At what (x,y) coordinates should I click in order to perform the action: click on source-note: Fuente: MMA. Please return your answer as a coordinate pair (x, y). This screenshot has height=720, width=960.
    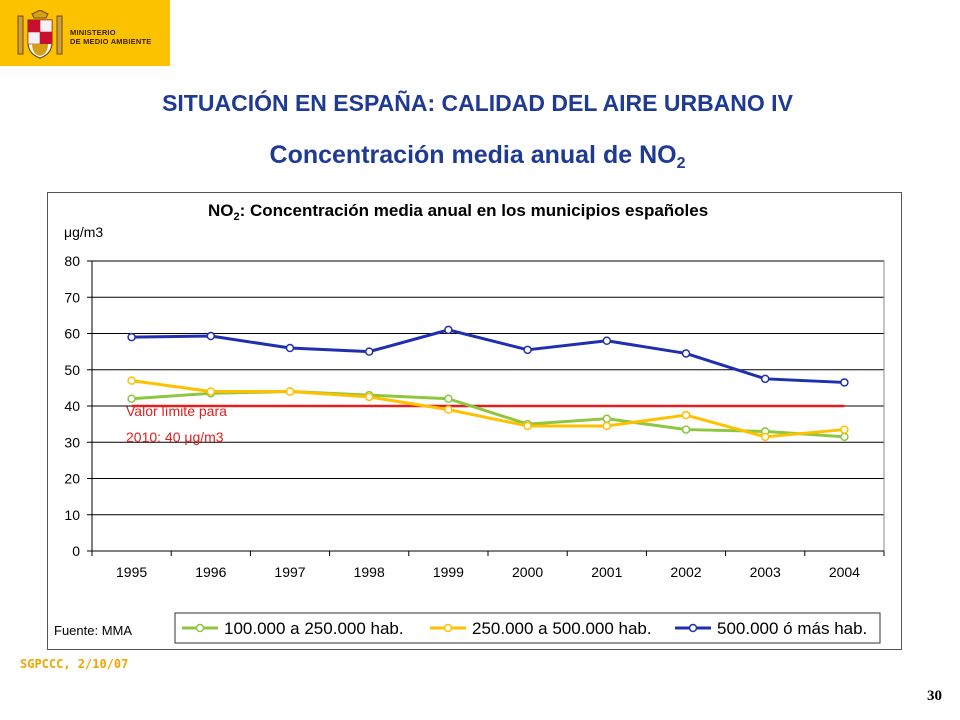
    Looking at the image, I should click on (93, 630).